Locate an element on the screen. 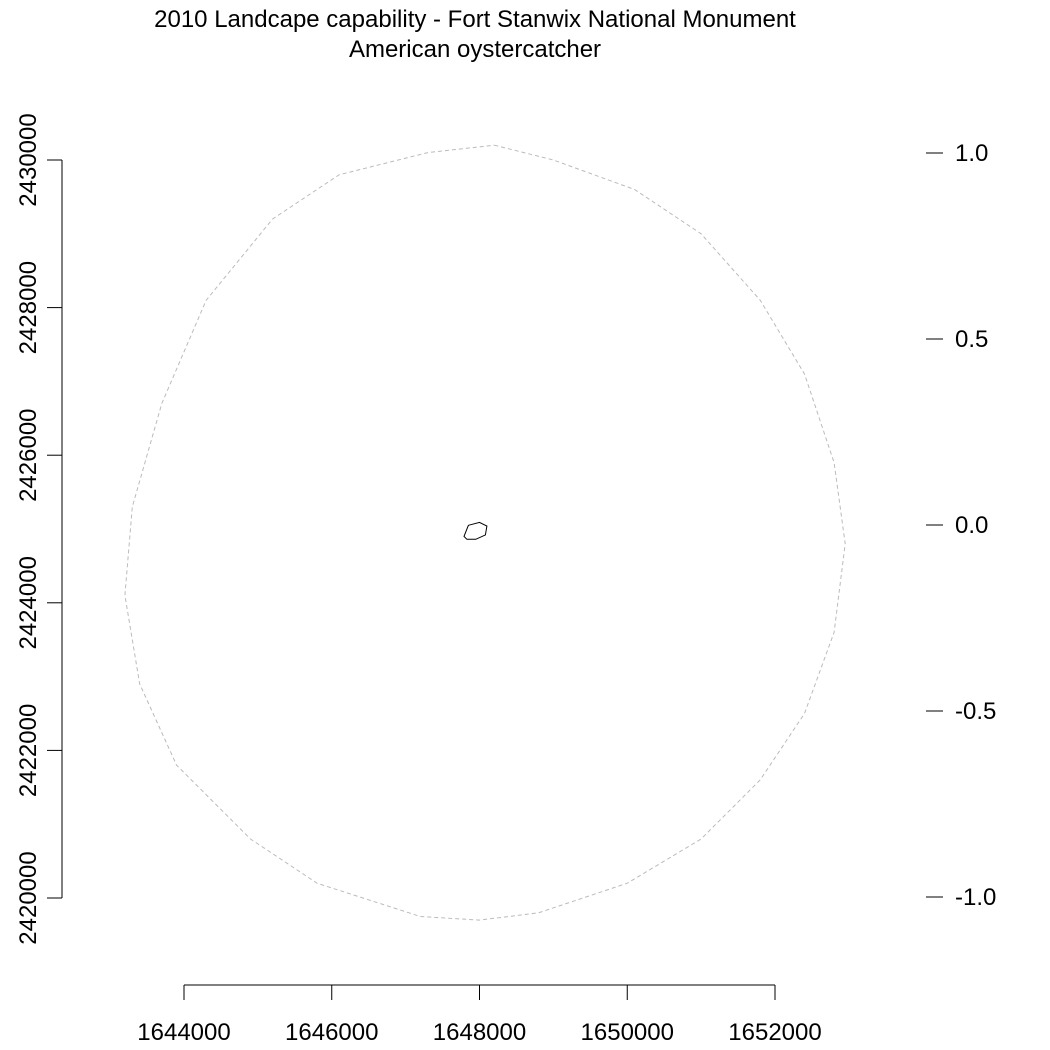 This screenshot has height=1050, width=1050. y-tick-label: 2428000 is located at coordinates (28, 307).